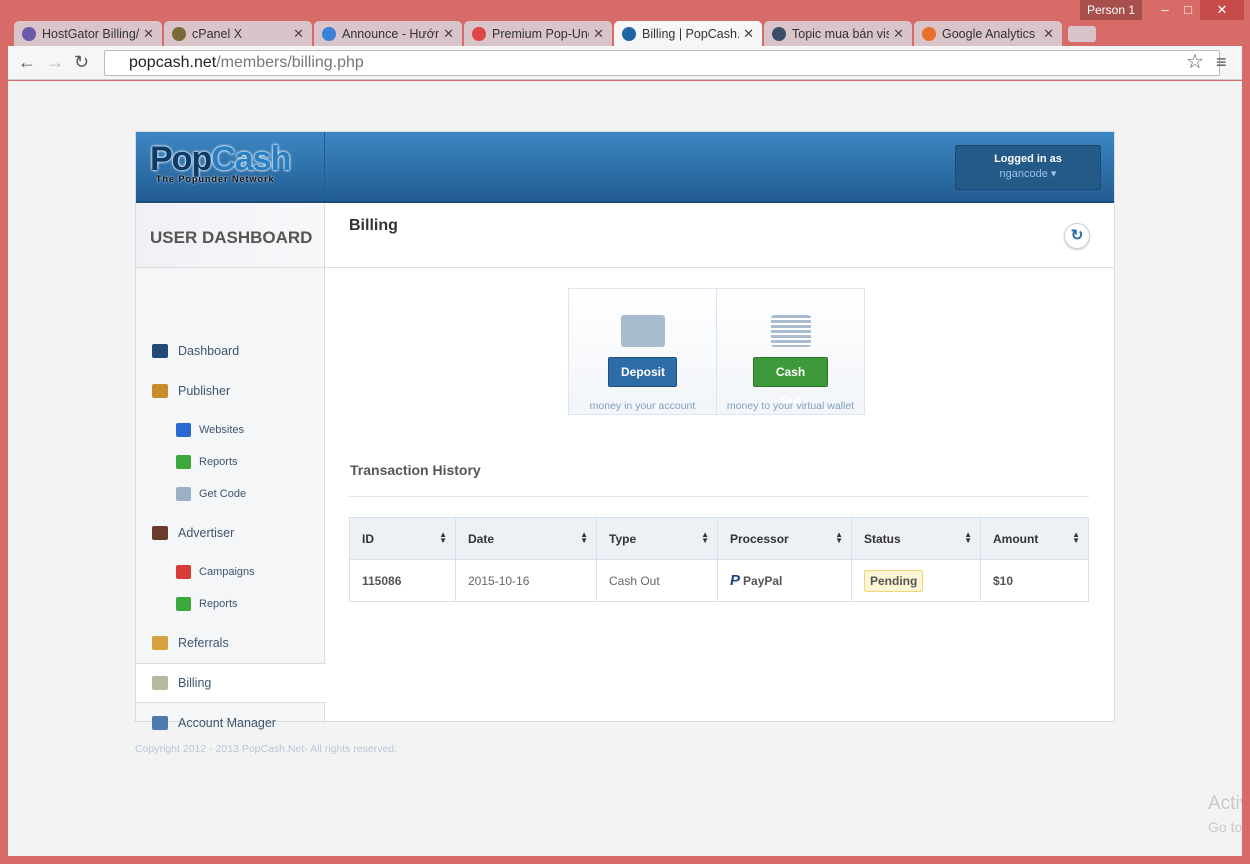  What do you see at coordinates (402, 580) in the screenshot?
I see `cell-id: 115086` at bounding box center [402, 580].